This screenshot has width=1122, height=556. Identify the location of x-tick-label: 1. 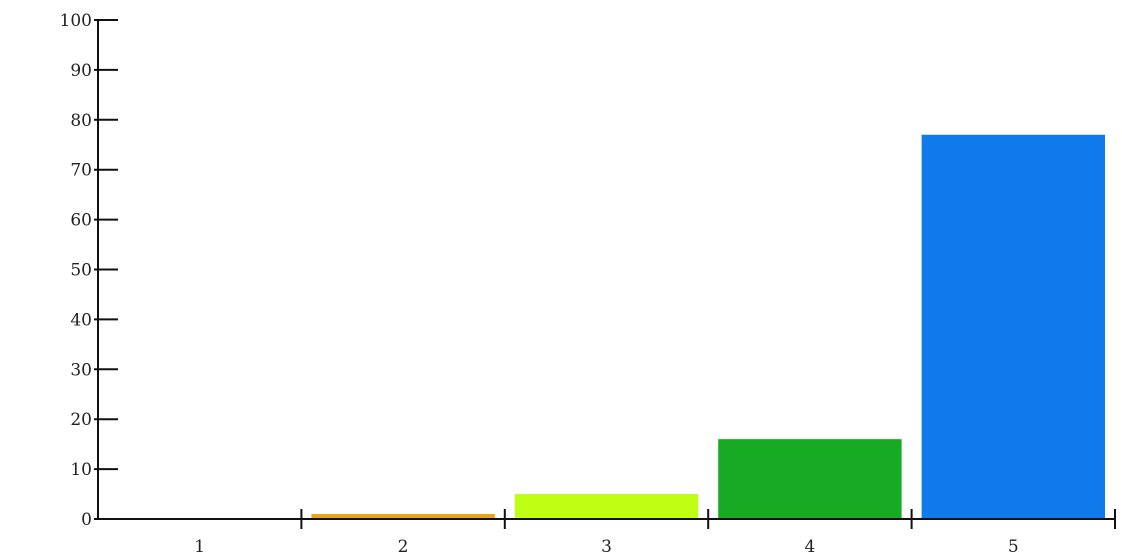
(199, 546).